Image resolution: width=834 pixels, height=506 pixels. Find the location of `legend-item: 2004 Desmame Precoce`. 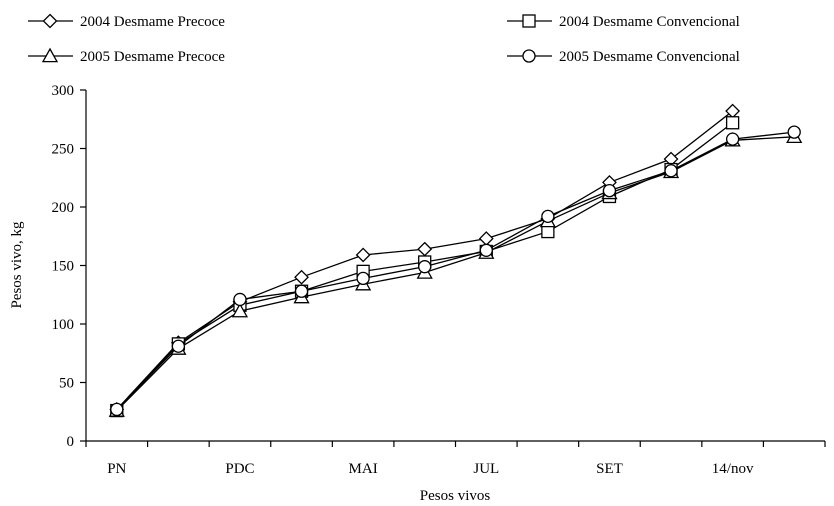

legend-item: 2004 Desmame Precoce is located at coordinates (126, 21).